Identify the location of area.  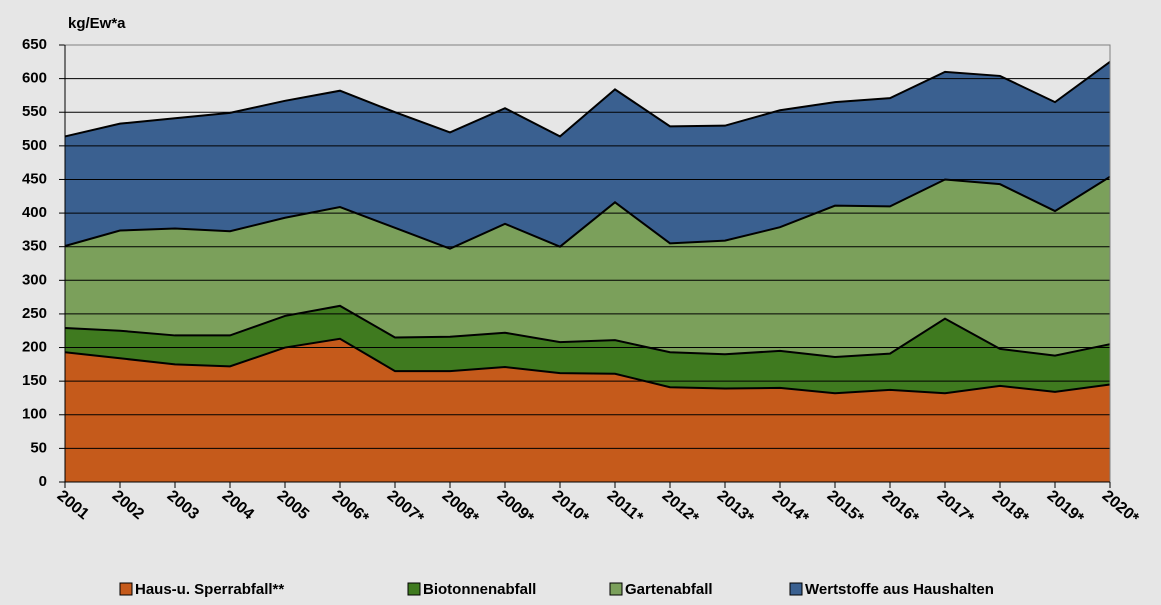
(587, 349).